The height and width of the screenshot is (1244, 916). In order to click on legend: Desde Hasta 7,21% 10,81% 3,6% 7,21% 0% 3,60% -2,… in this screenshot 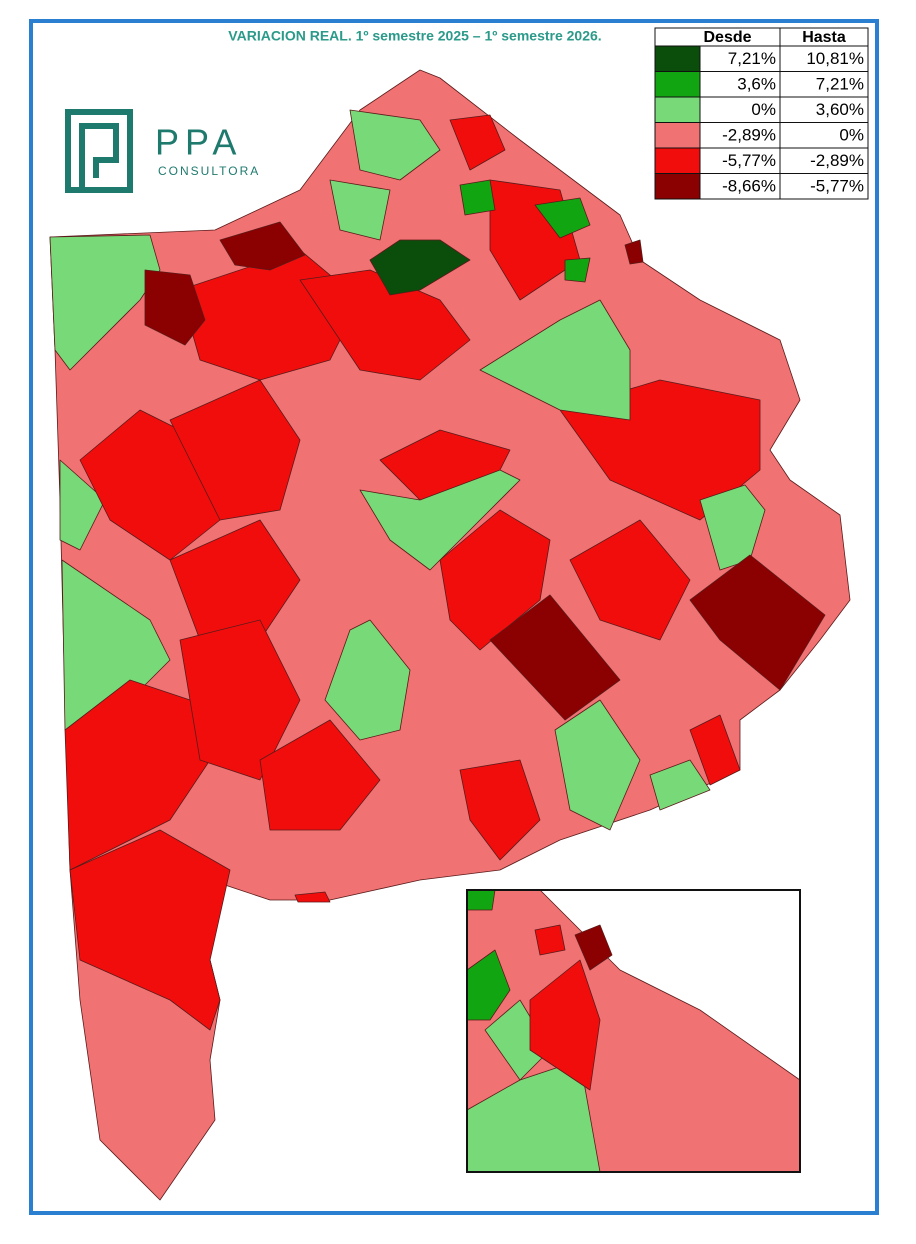, I will do `click(761, 113)`.